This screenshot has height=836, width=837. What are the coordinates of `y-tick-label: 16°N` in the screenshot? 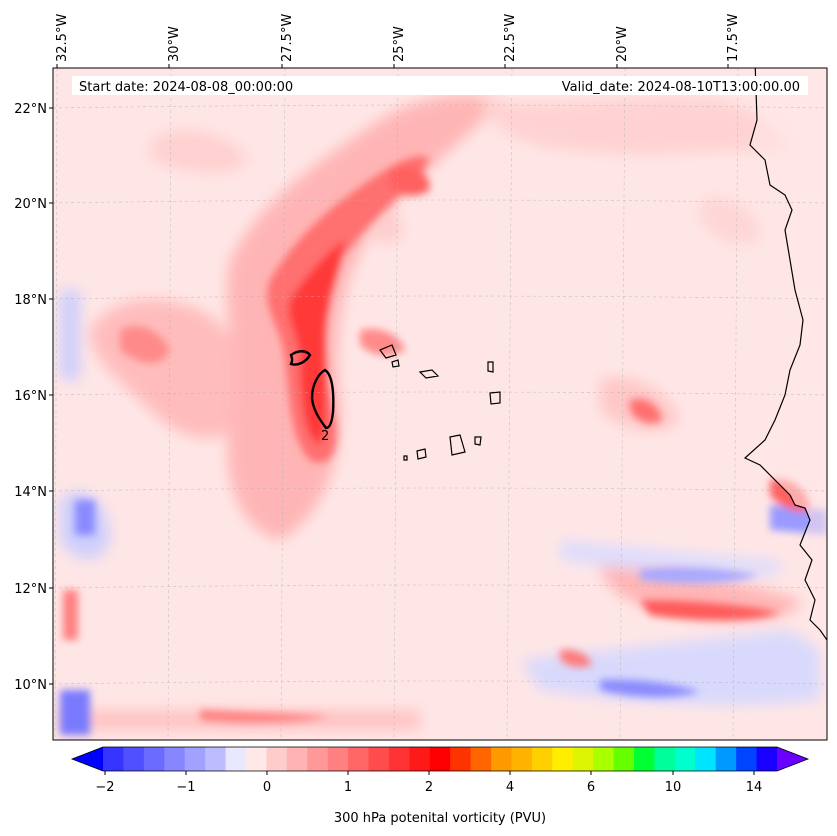 It's located at (30, 396).